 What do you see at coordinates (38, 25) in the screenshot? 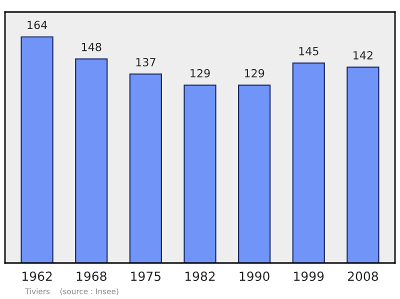
I see `data-label: 164` at bounding box center [38, 25].